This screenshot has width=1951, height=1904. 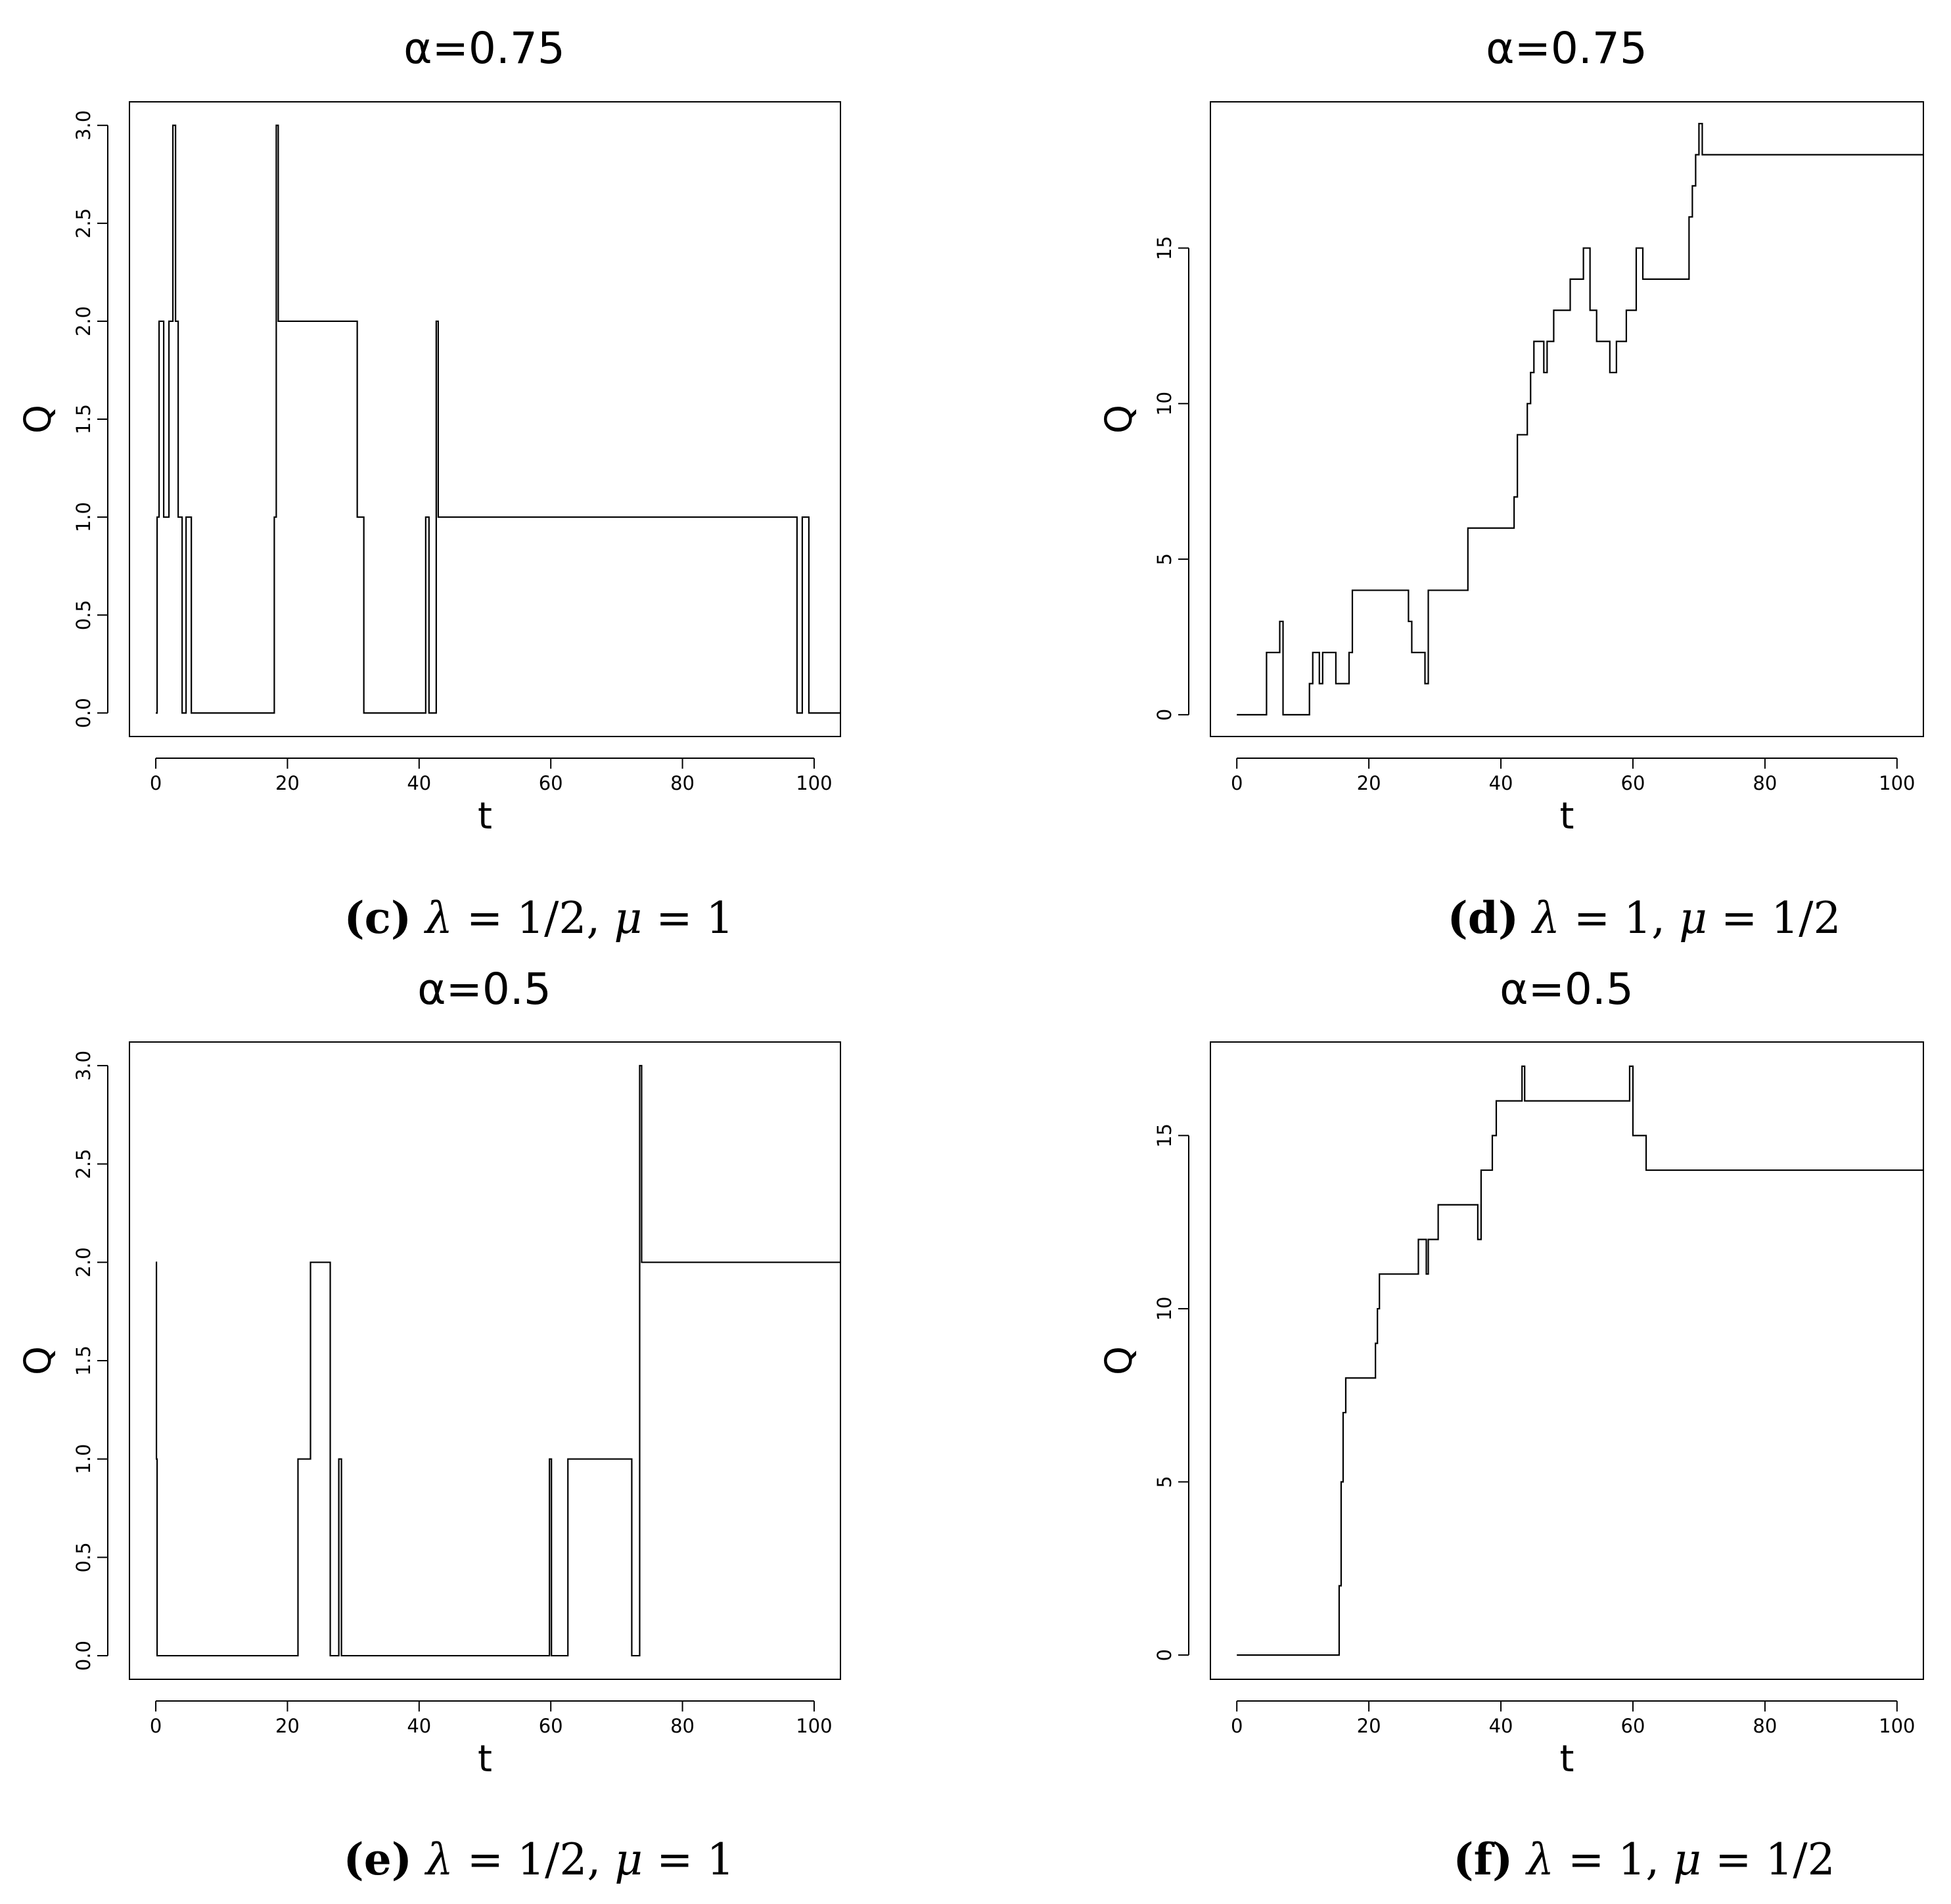 I want to click on caption-letter: (e), so click(x=378, y=1859).